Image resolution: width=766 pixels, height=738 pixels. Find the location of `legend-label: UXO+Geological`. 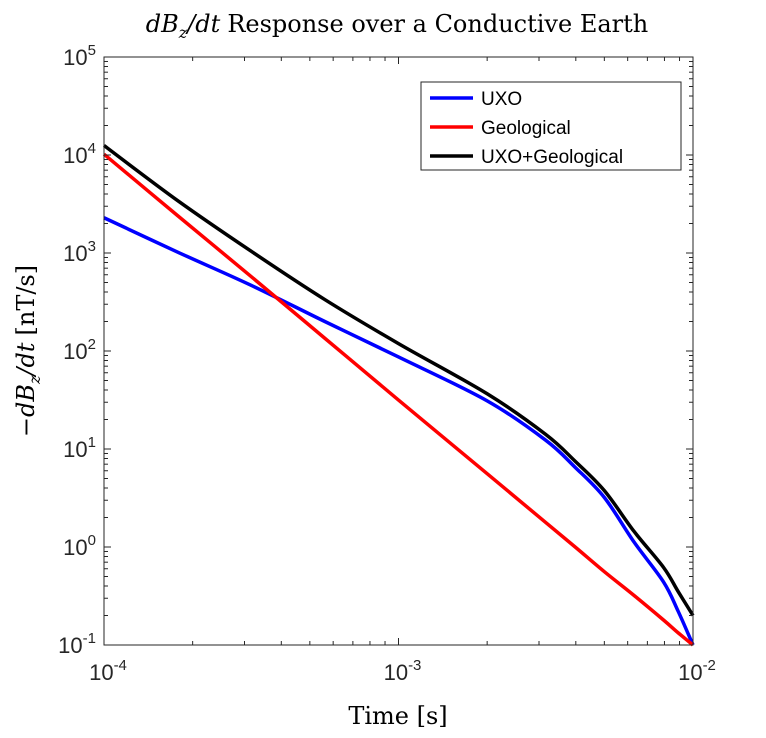

legend-label: UXO+Geological is located at coordinates (552, 157).